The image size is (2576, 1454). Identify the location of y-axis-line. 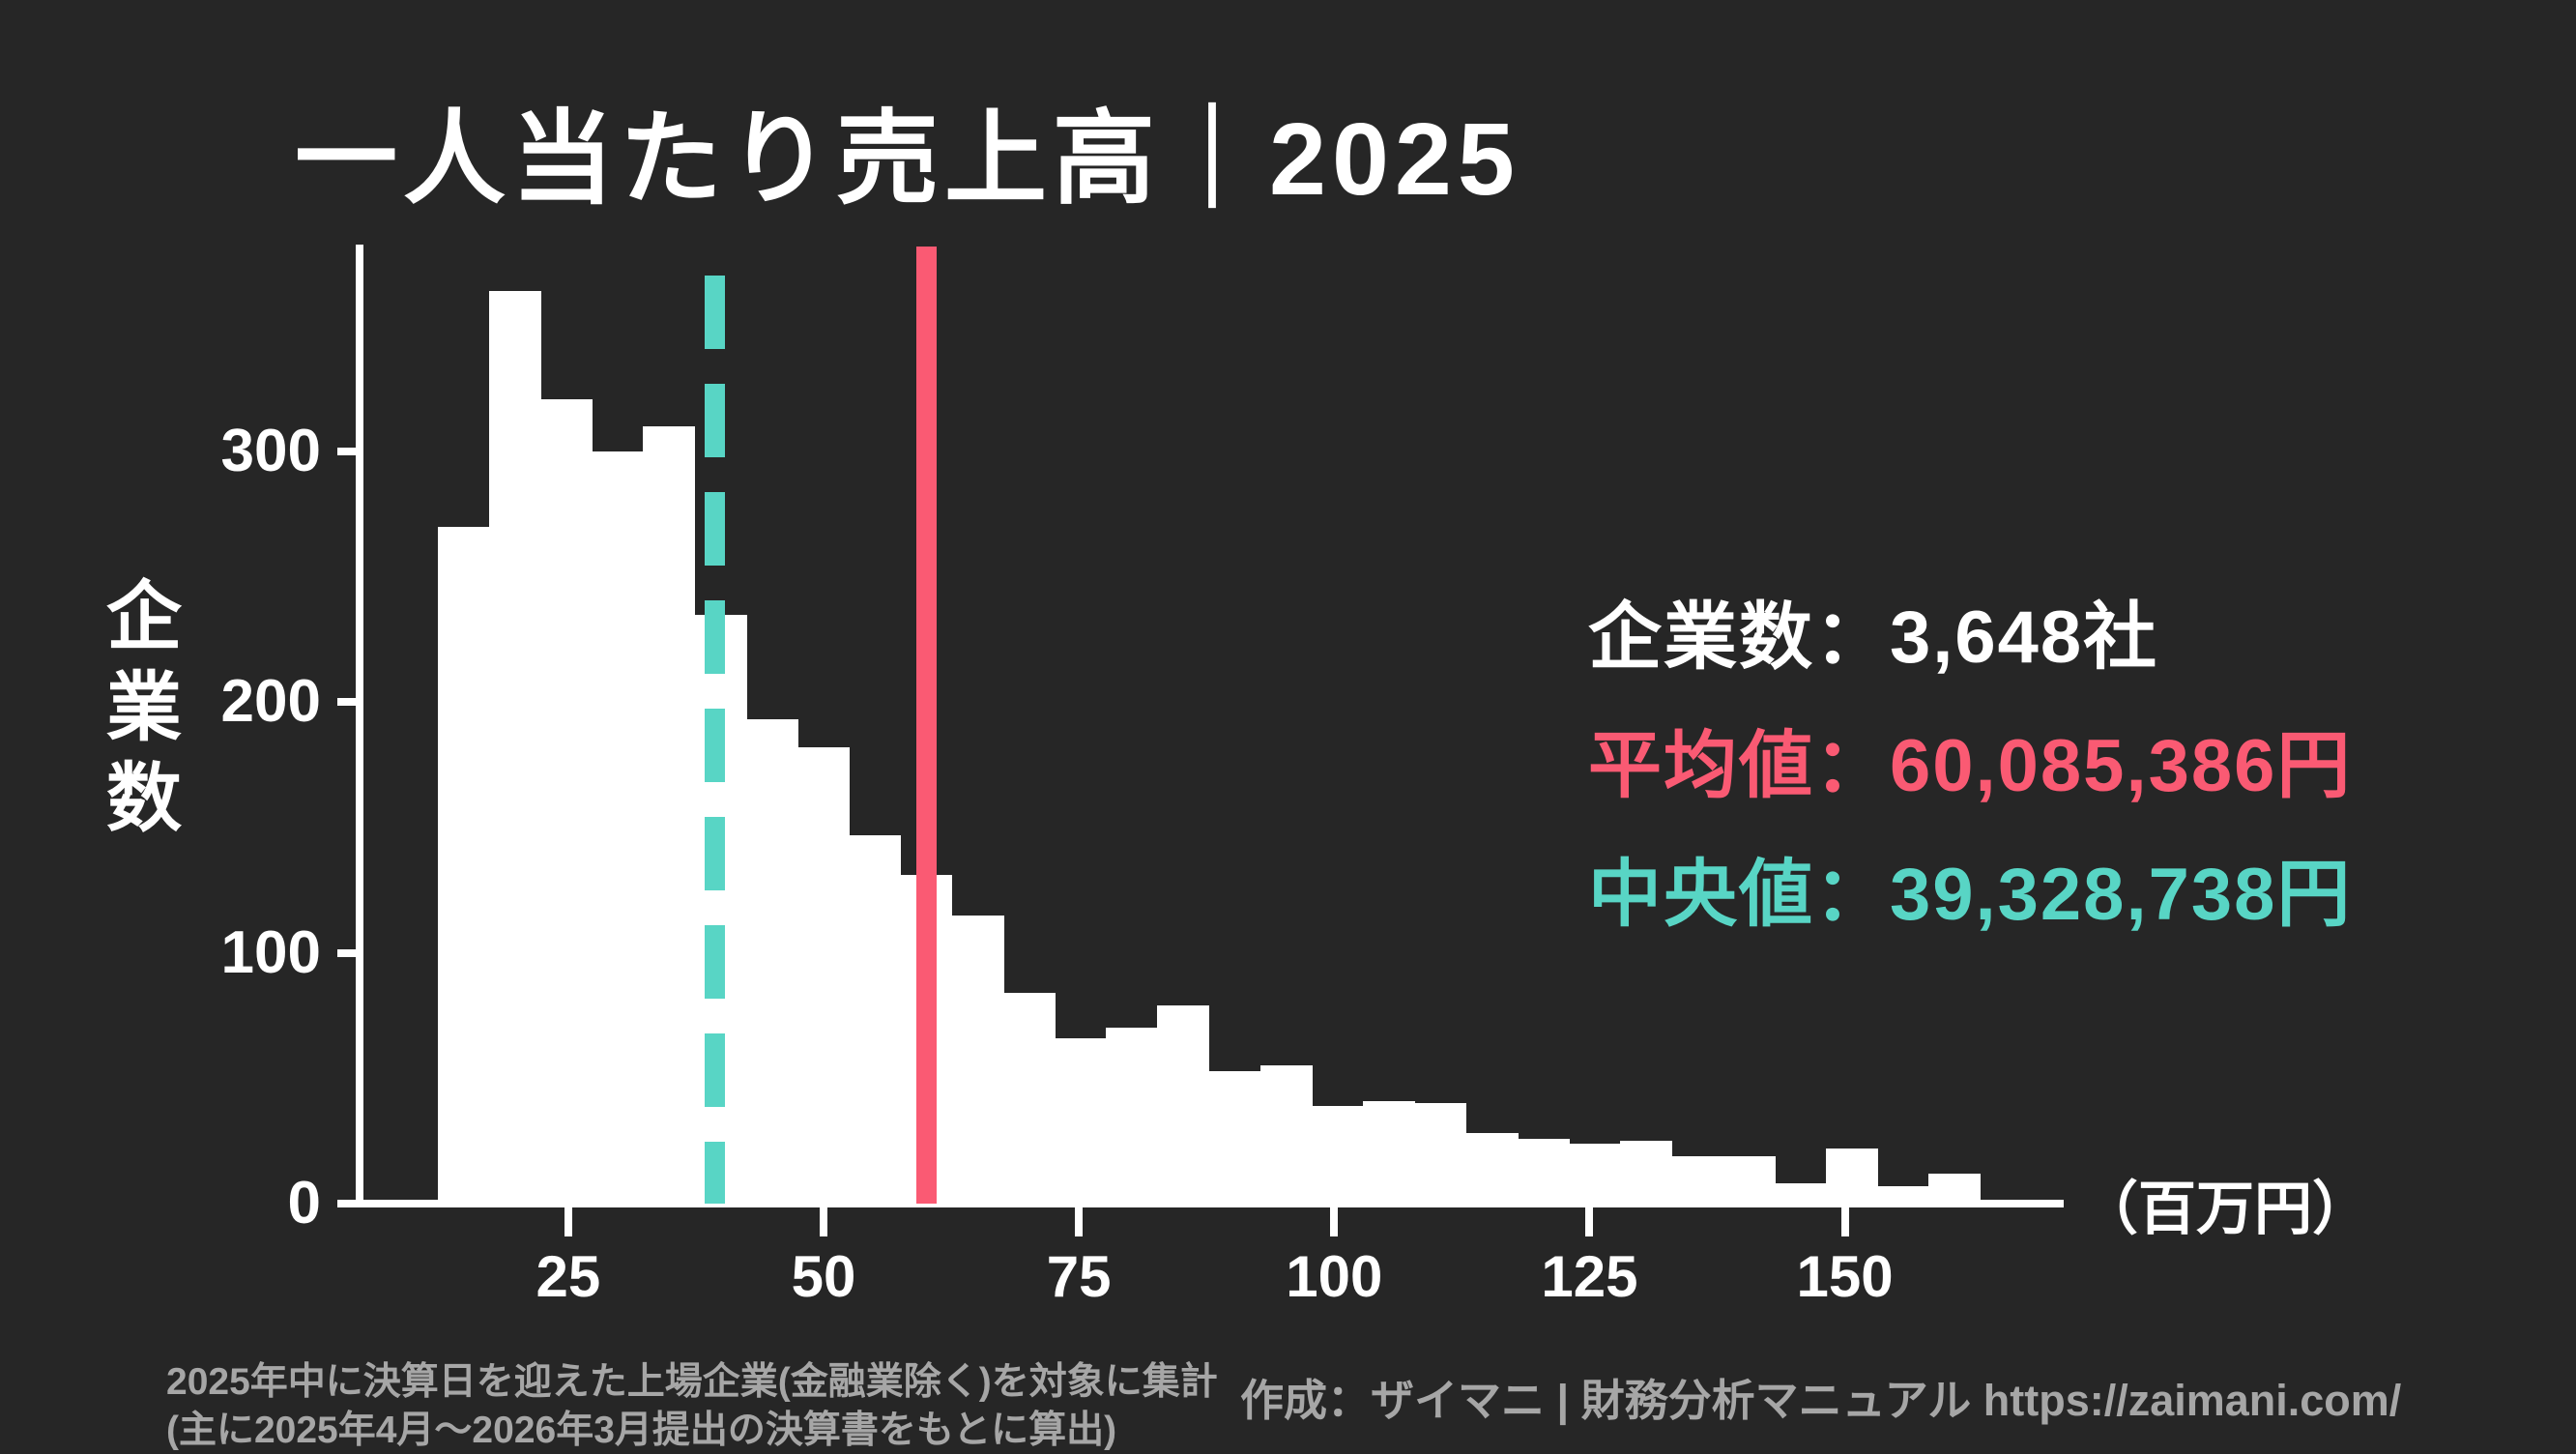
(359, 726).